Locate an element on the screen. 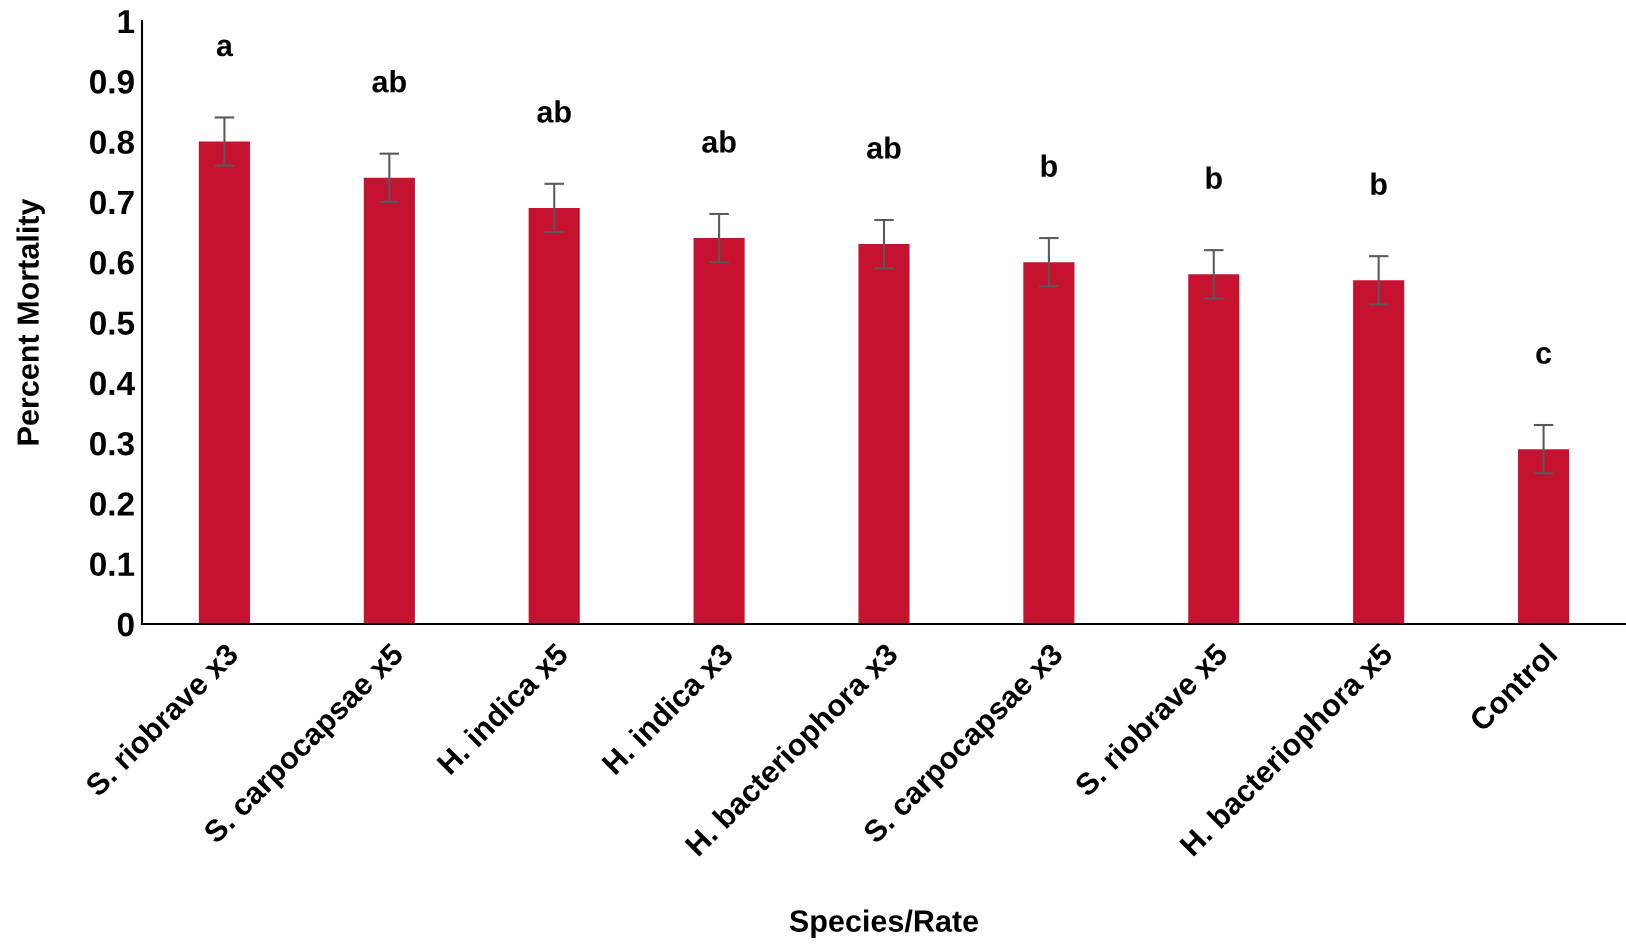  y-tick-label: 0 is located at coordinates (125, 624).